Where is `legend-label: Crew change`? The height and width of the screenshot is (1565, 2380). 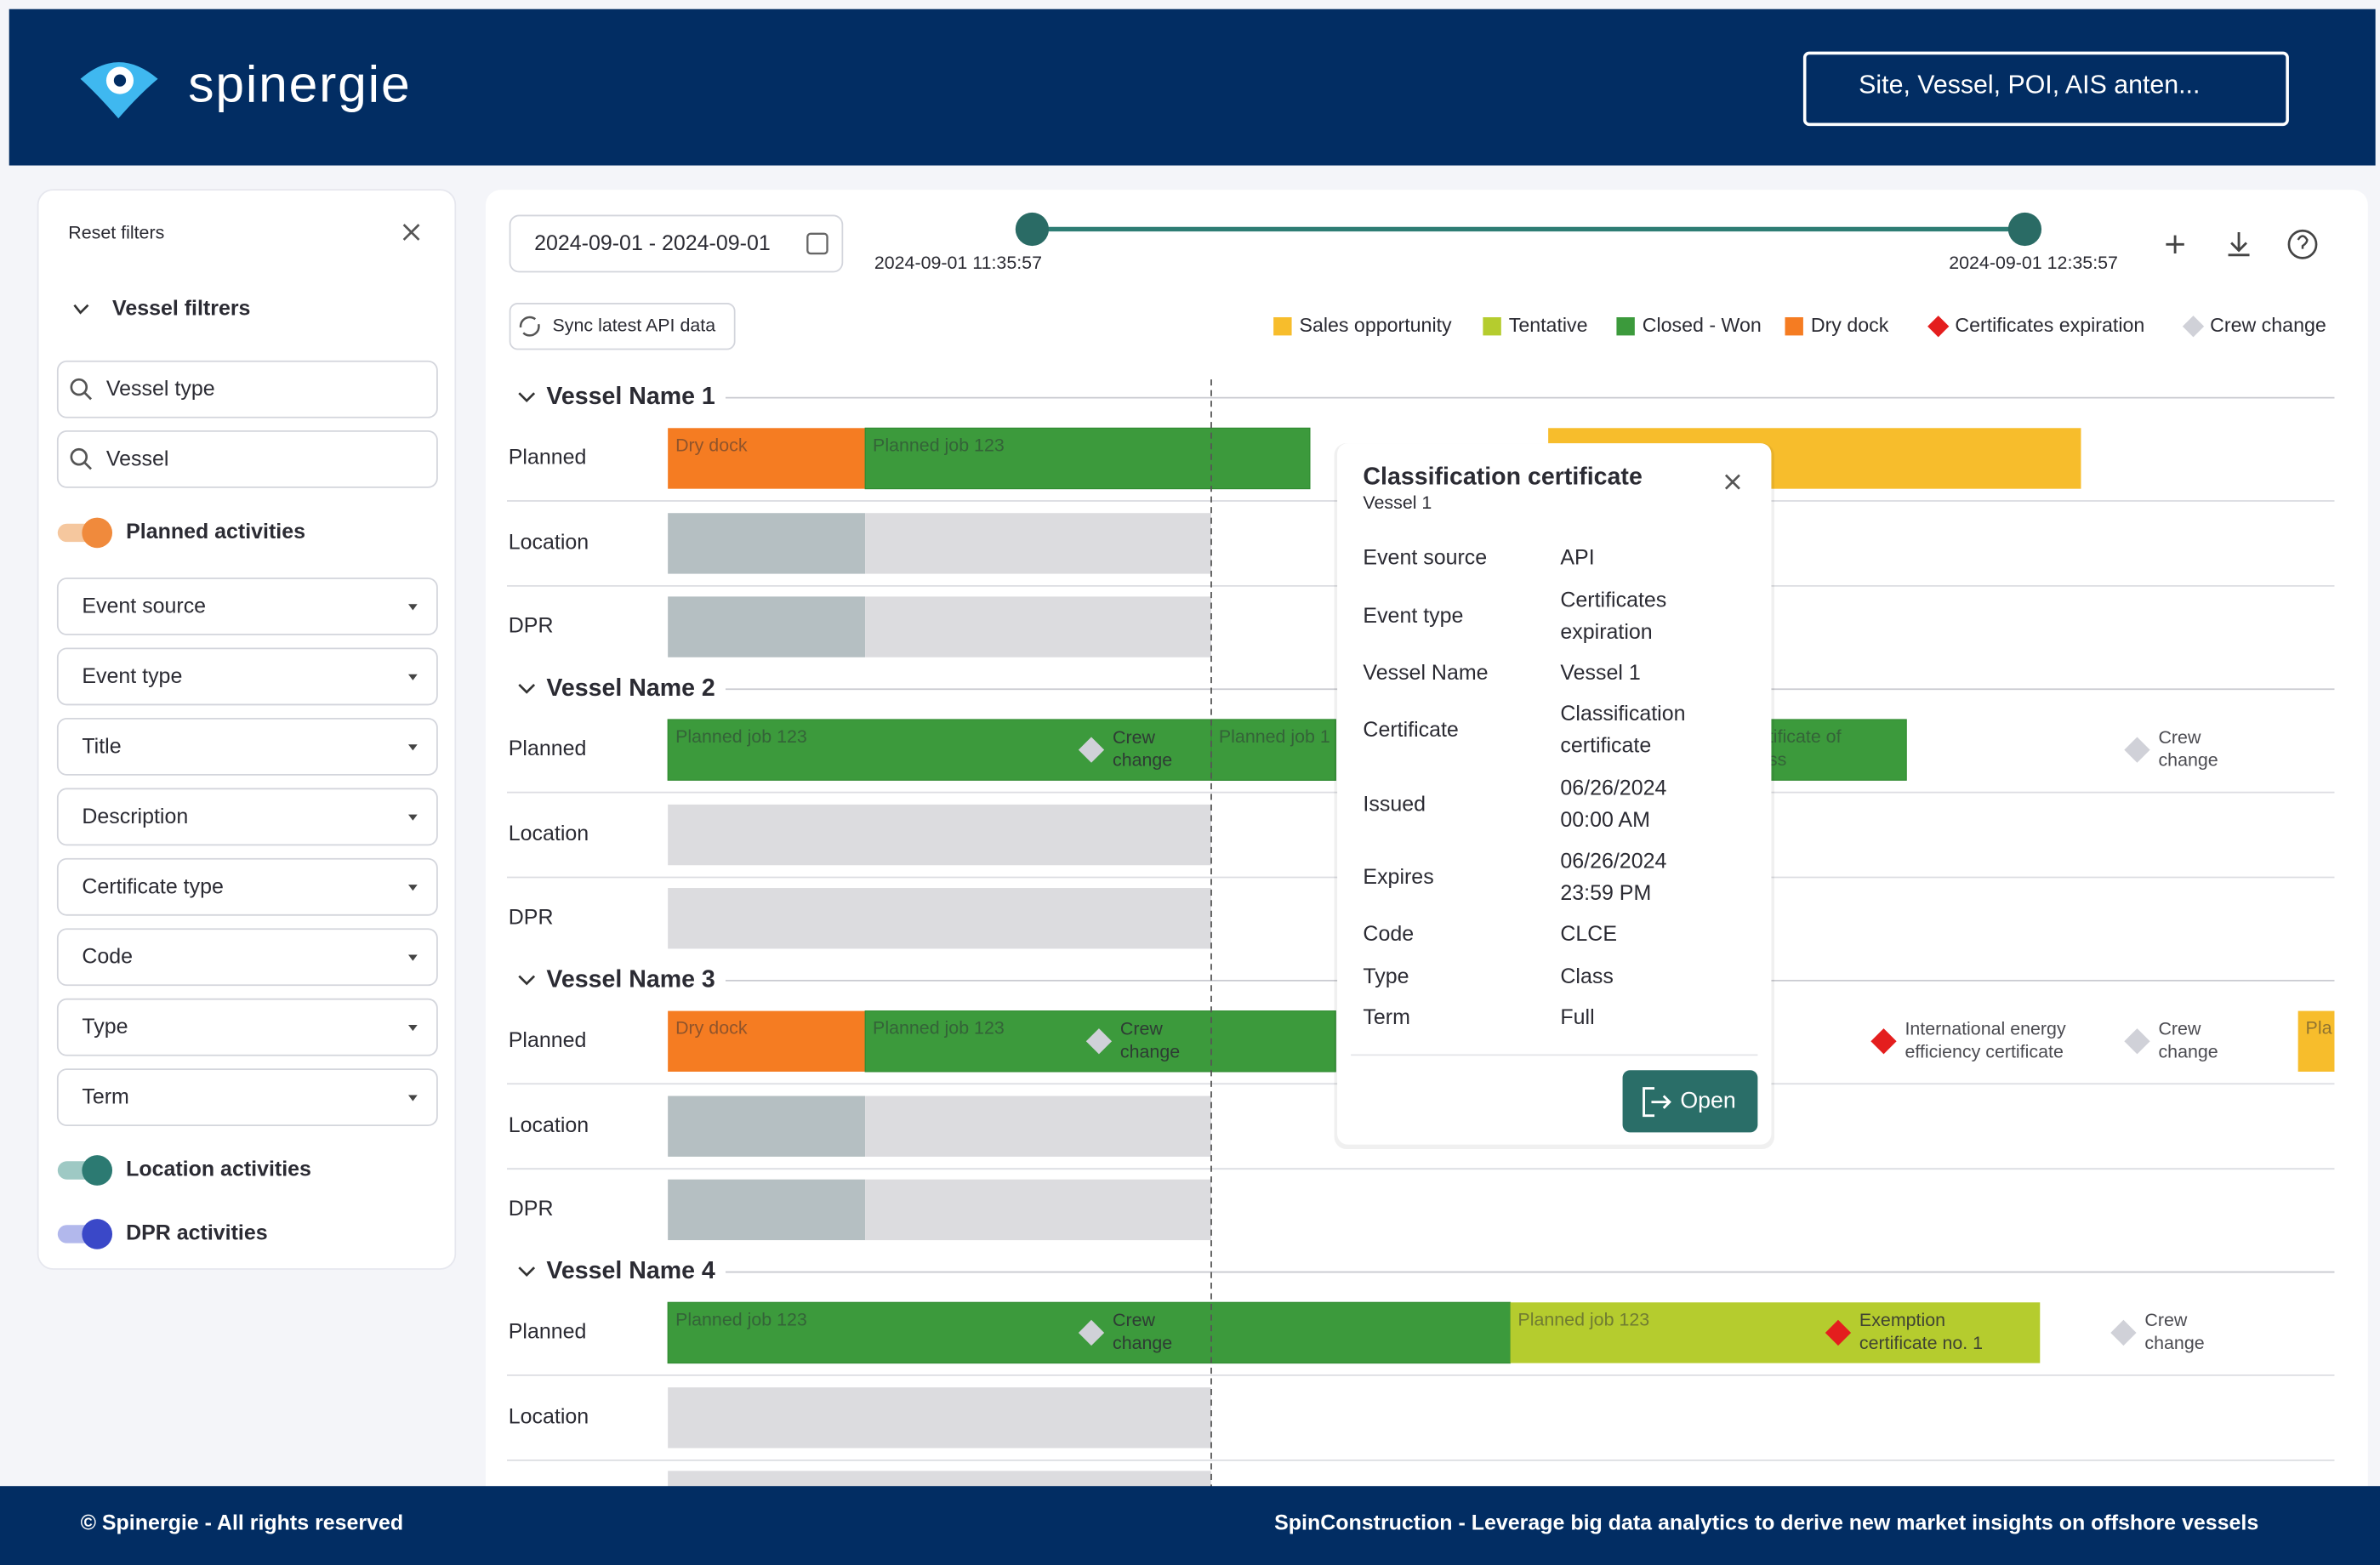
legend-label: Crew change is located at coordinates (2268, 325).